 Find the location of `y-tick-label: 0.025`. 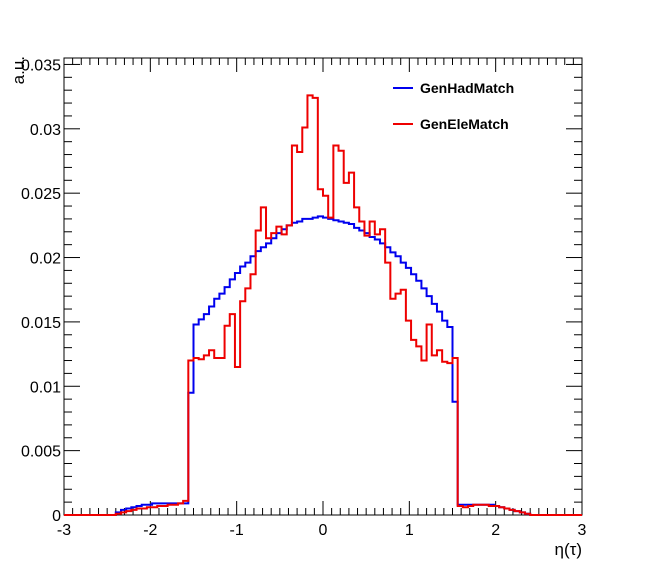

y-tick-label: 0.025 is located at coordinates (41, 194).